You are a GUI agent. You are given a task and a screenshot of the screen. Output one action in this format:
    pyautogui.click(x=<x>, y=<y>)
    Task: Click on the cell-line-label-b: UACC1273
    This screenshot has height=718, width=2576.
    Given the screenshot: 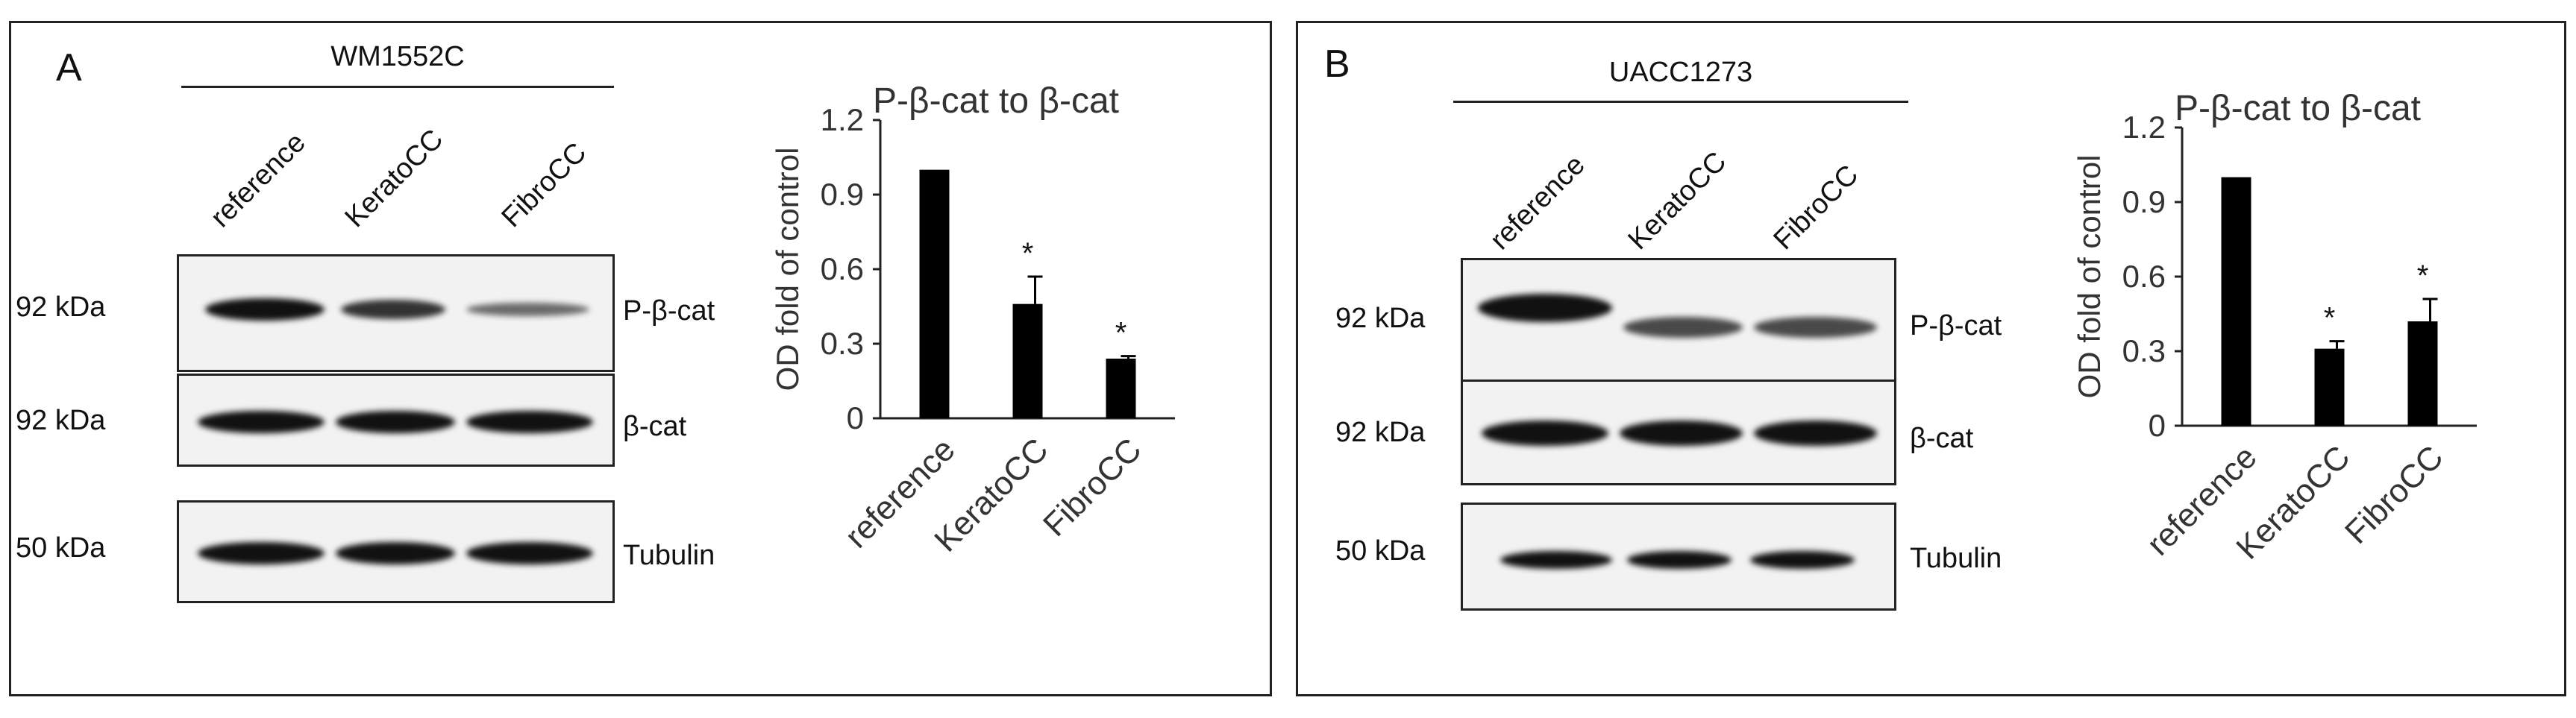 What is the action you would take?
    pyautogui.click(x=1680, y=73)
    